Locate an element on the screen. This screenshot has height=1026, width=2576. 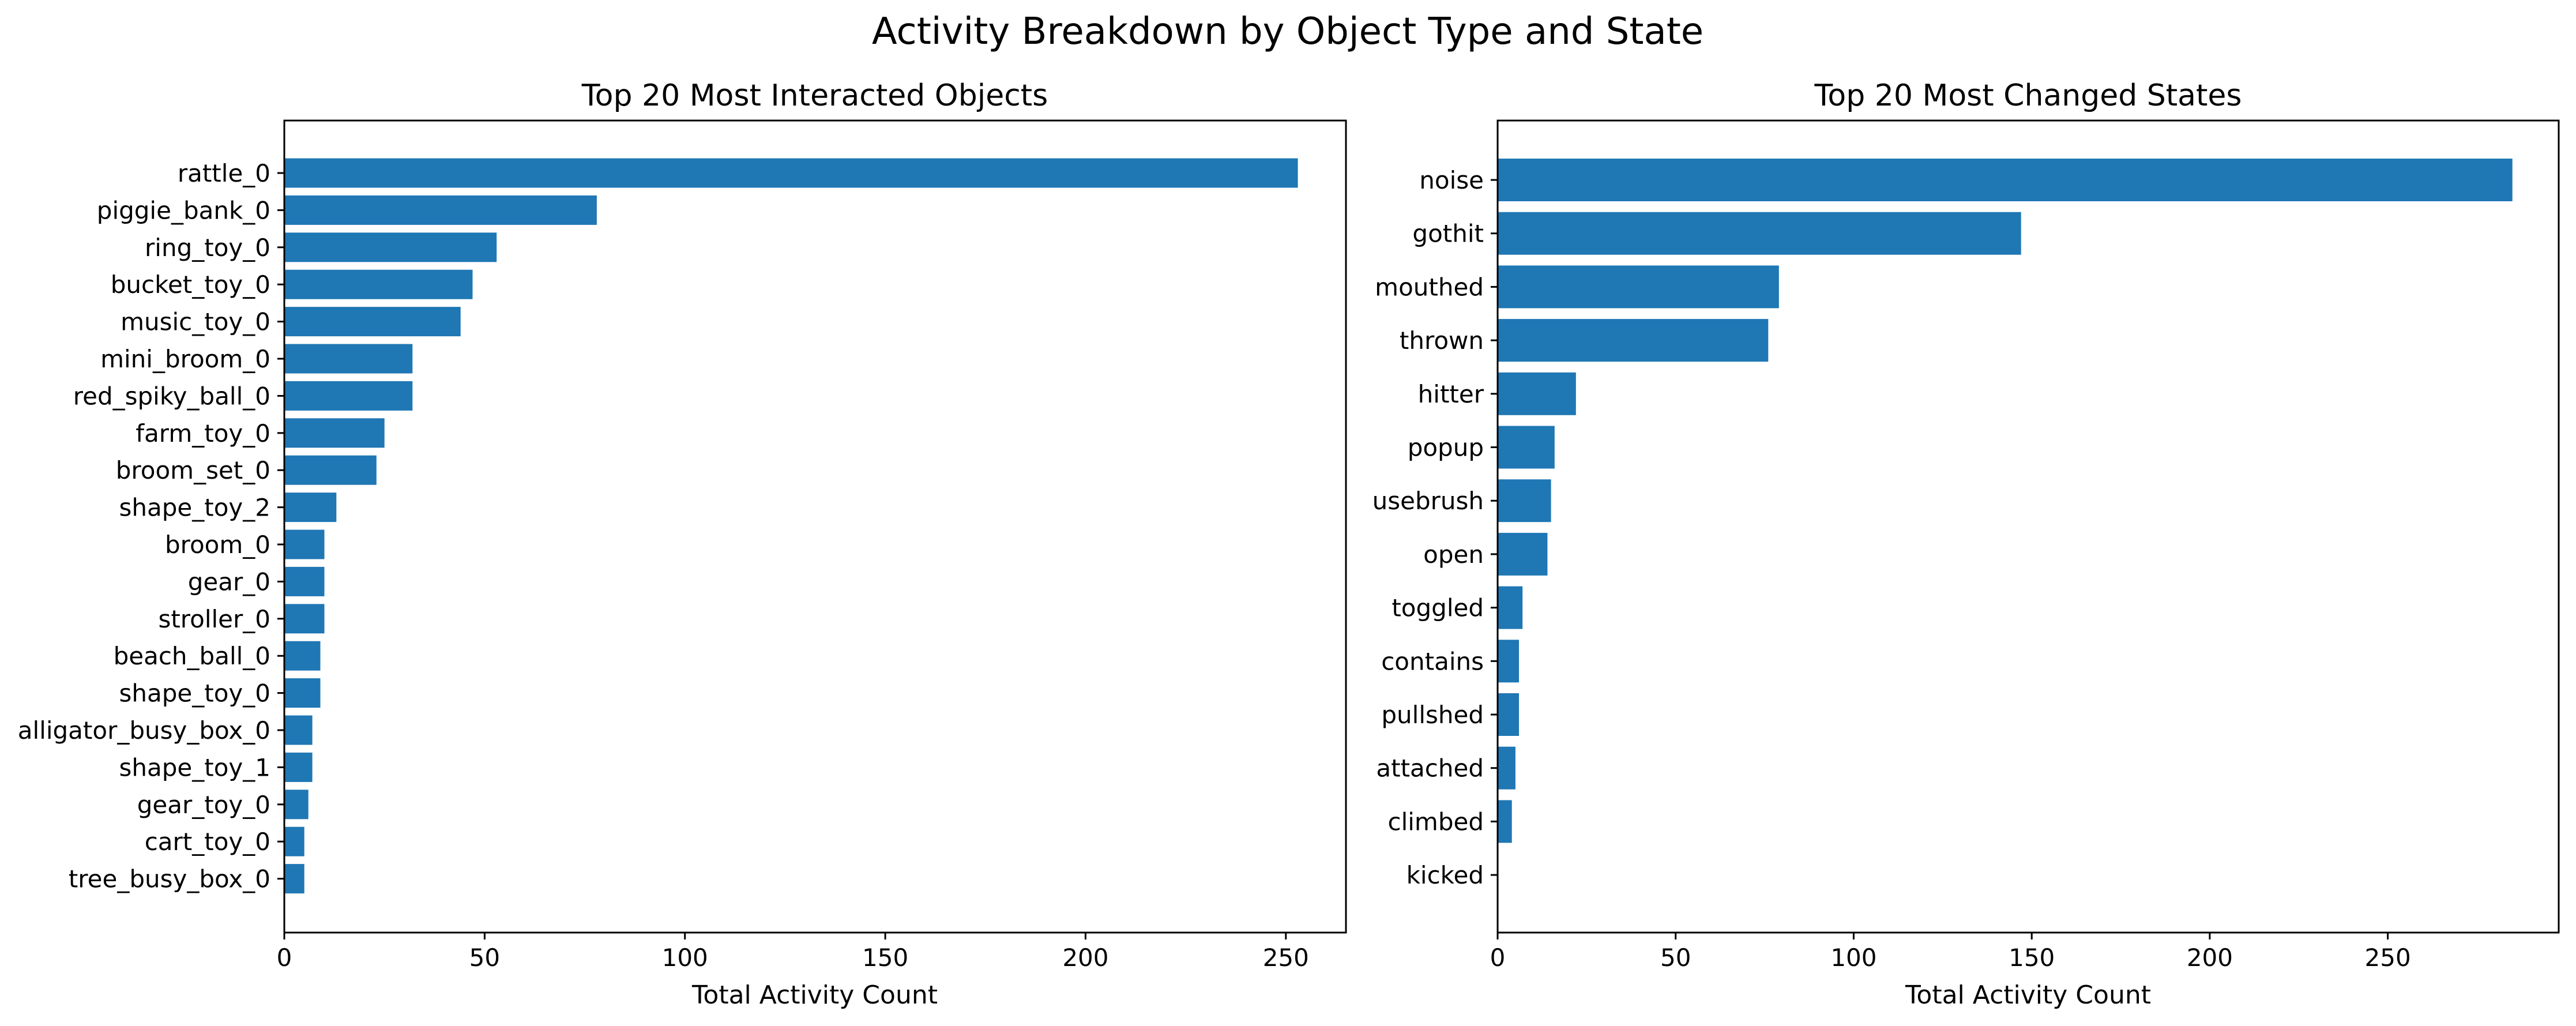
bar-popup is located at coordinates (1526, 447).